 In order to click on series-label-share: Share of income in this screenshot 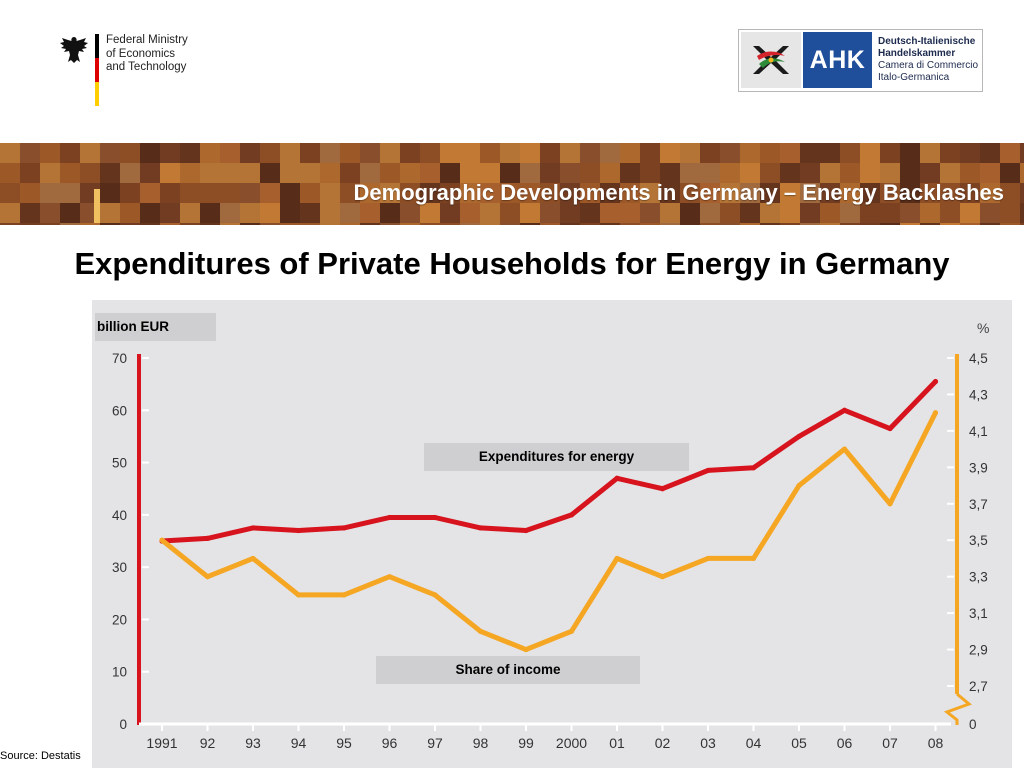, I will do `click(508, 670)`.